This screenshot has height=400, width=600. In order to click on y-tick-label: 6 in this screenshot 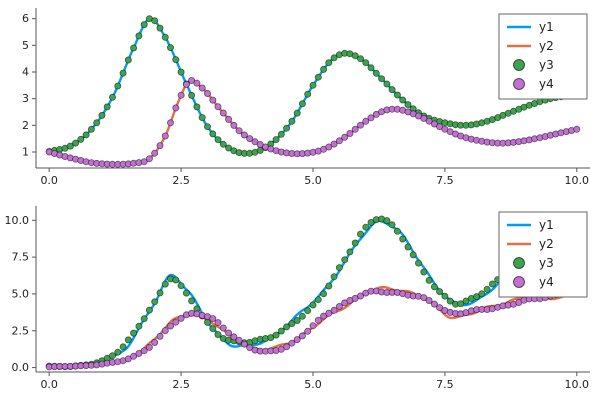, I will do `click(25, 18)`.